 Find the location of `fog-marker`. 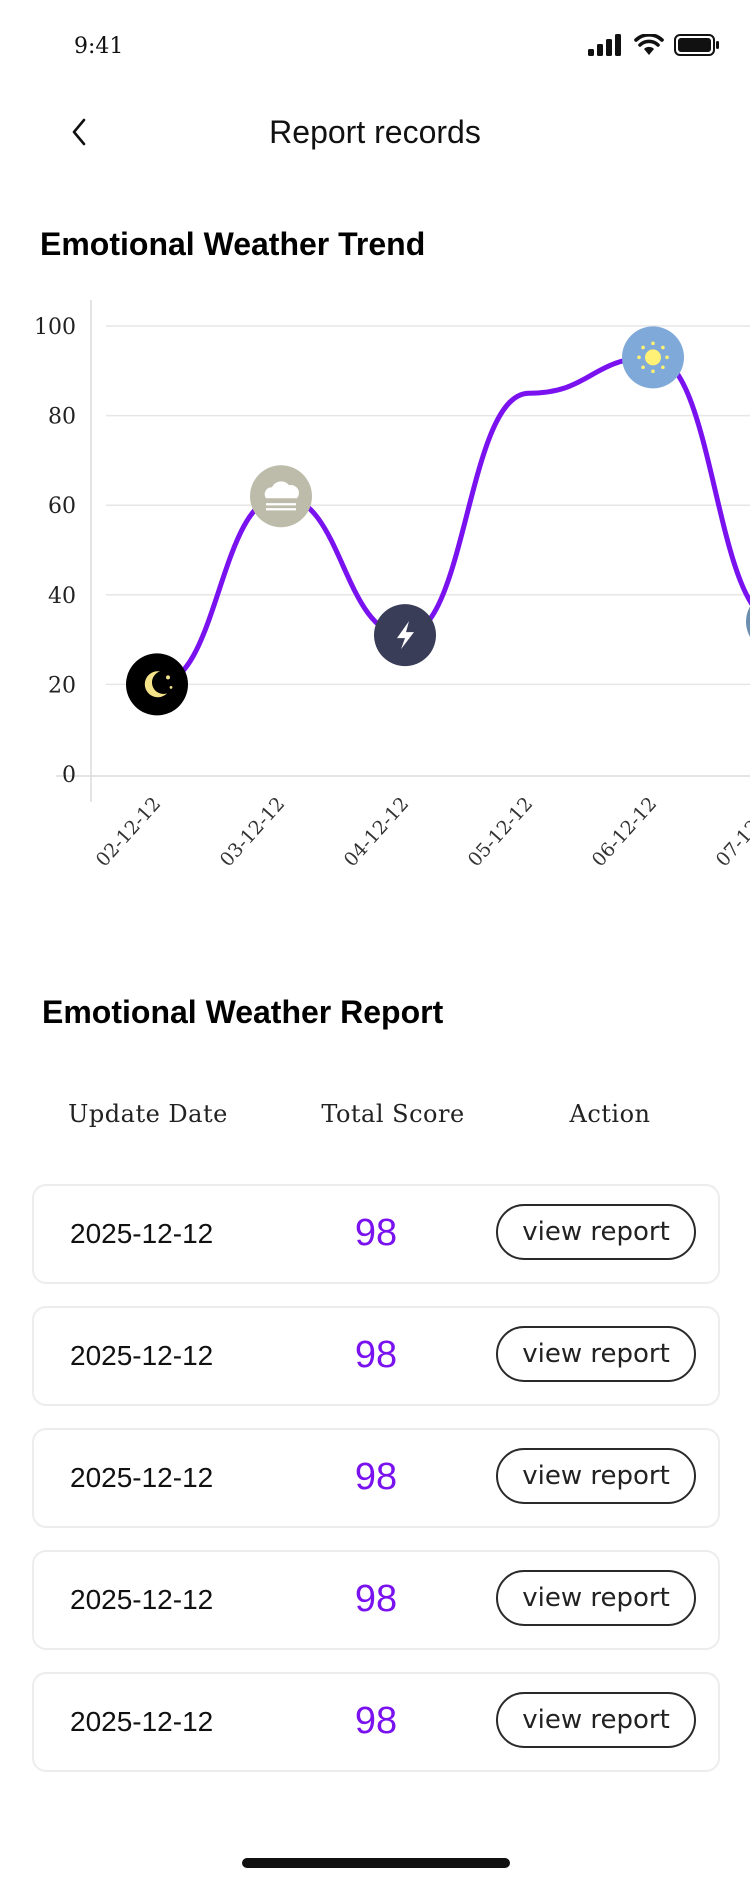

fog-marker is located at coordinates (281, 496).